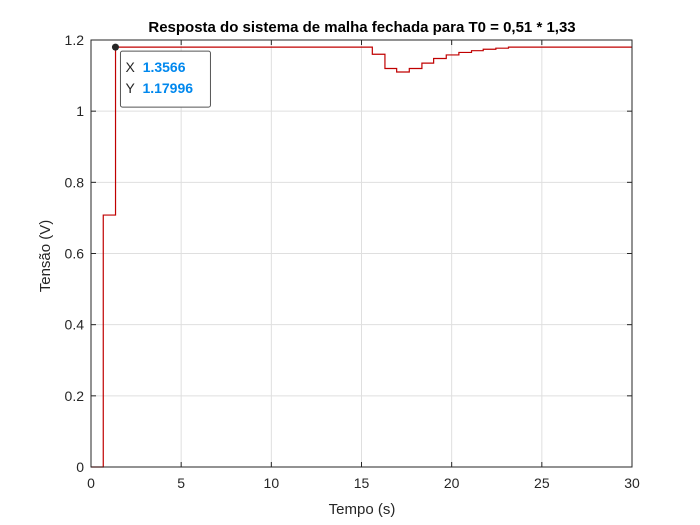 The height and width of the screenshot is (525, 700). I want to click on x-tick-label: 25, so click(542, 483).